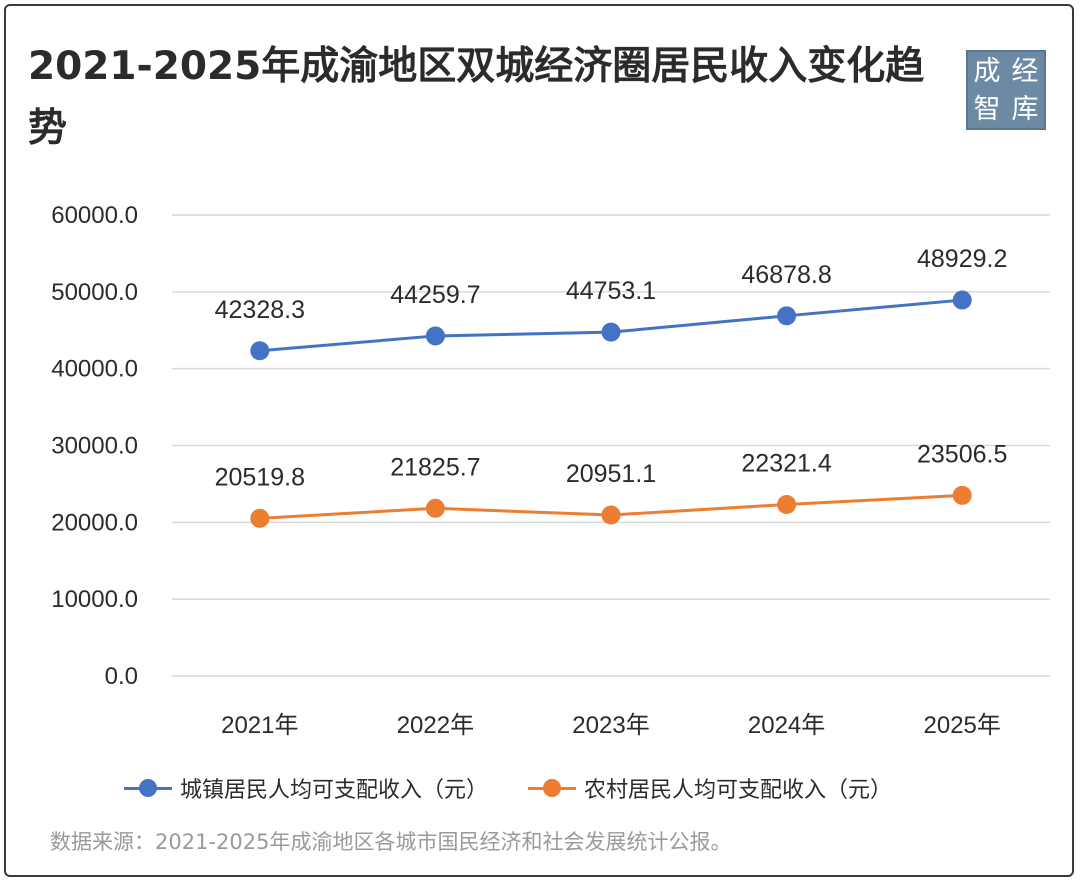  Describe the element at coordinates (121, 676) in the screenshot. I see `y-tick-label: 0.0` at that location.